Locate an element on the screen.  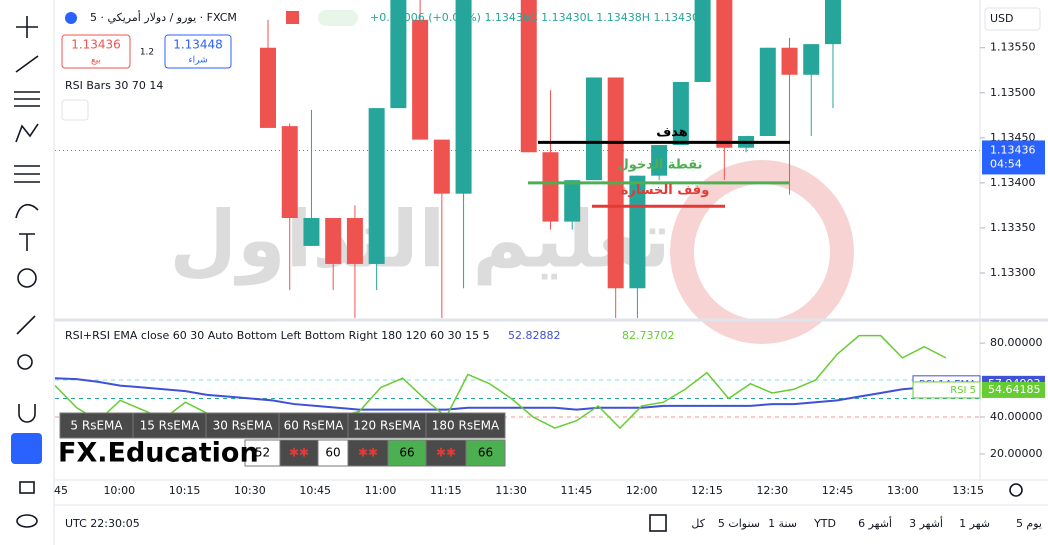
y-tick-label: 1.13550 is located at coordinates (1013, 47).